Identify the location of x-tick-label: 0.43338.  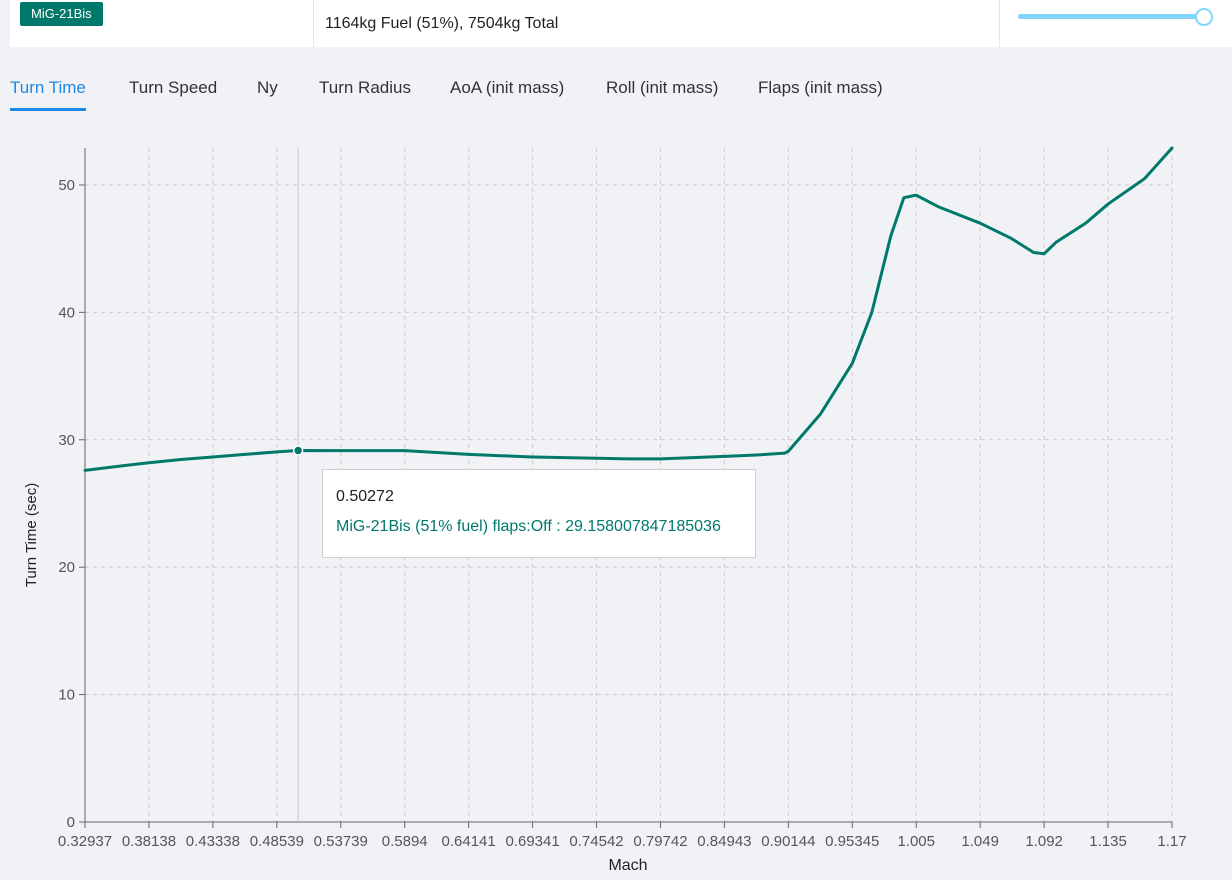
(213, 841).